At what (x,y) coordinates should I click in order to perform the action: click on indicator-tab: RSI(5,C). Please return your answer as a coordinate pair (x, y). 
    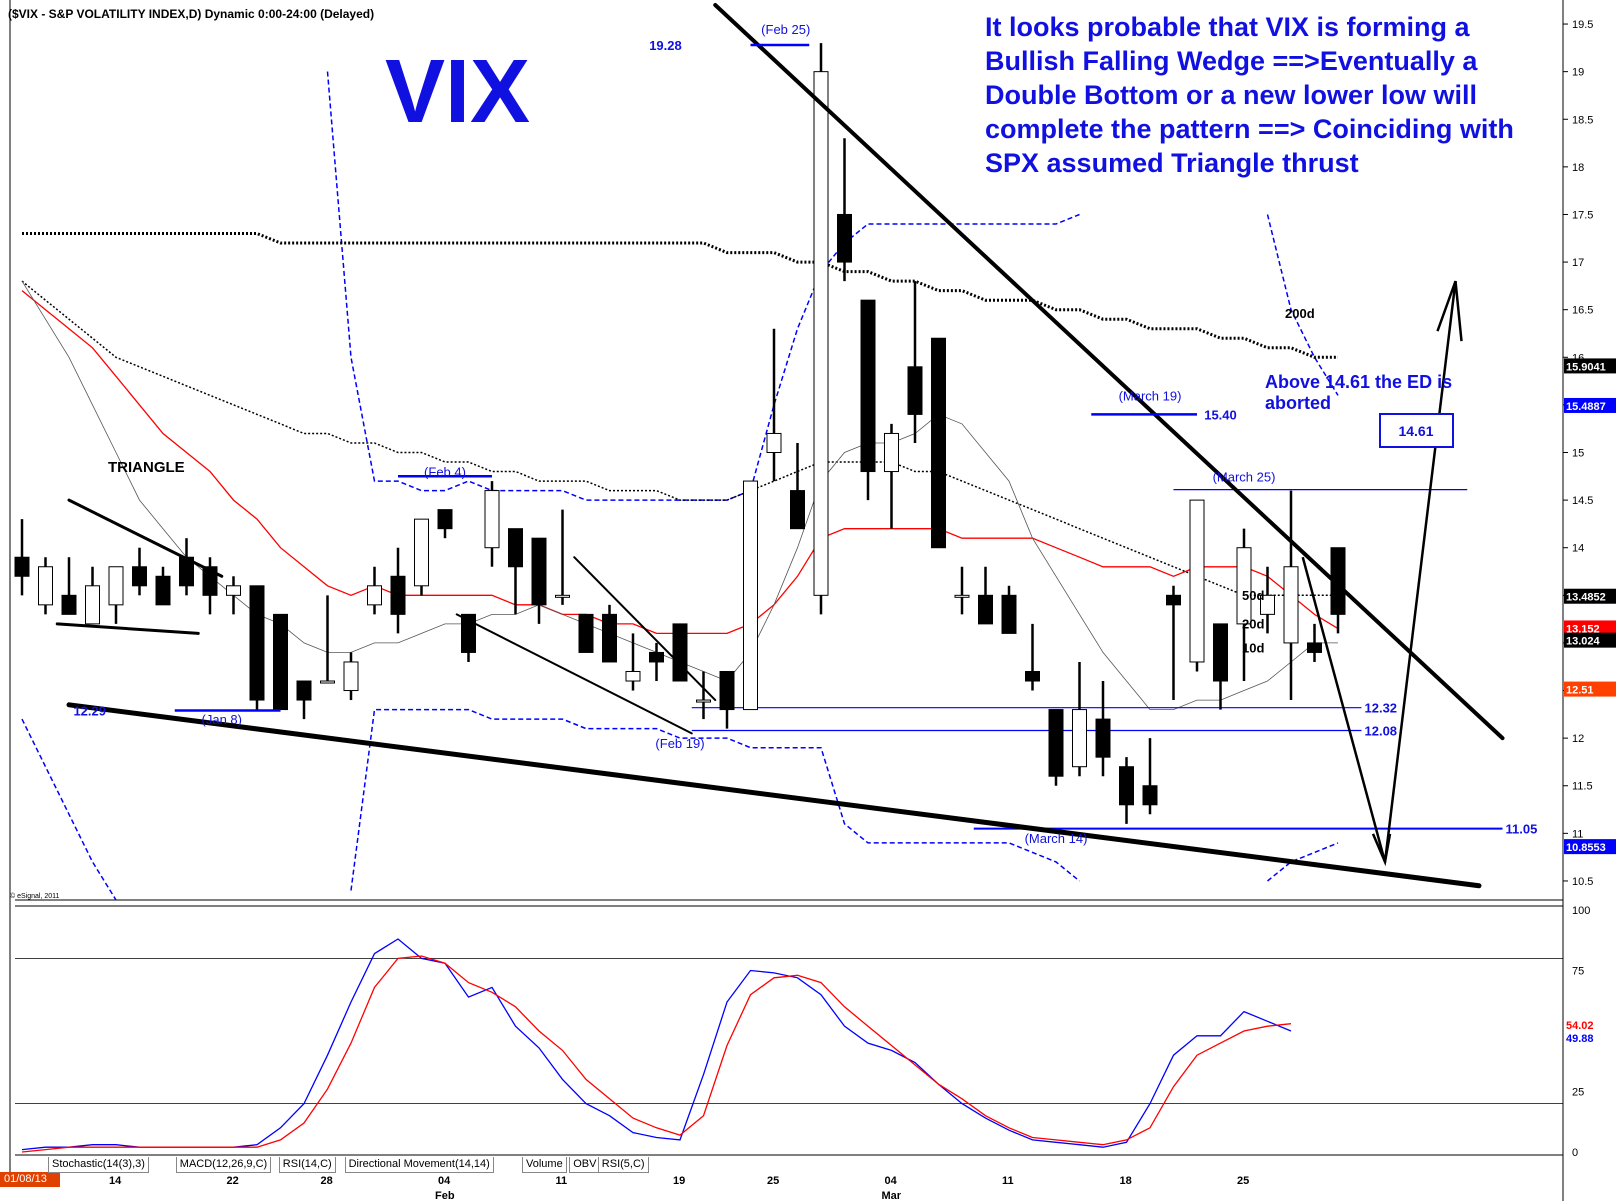
    Looking at the image, I should click on (623, 1165).